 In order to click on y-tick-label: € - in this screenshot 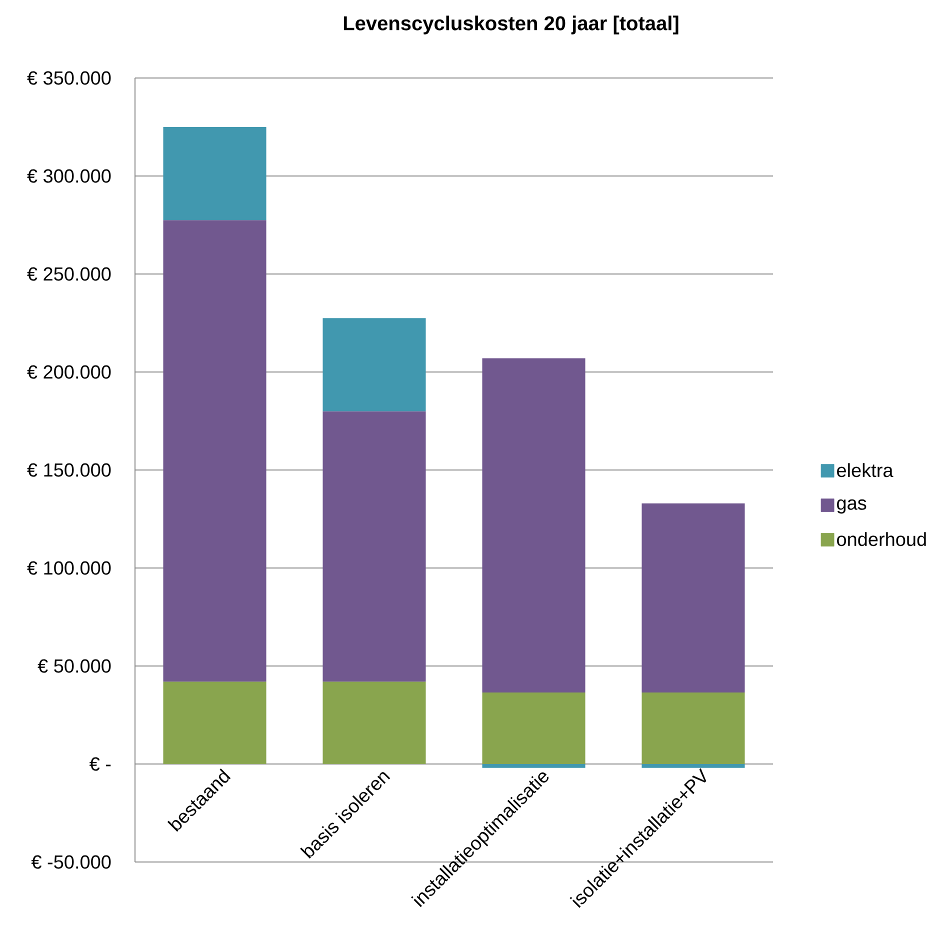, I will do `click(100, 764)`.